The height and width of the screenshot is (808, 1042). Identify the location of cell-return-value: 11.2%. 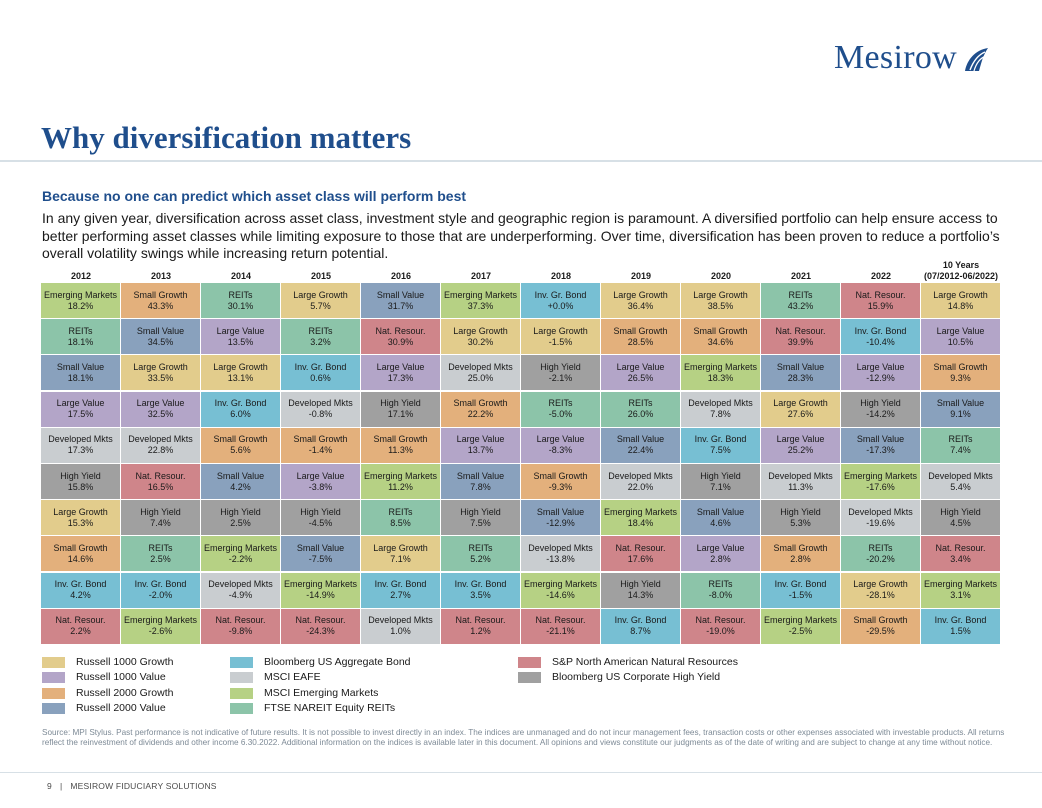
(400, 486).